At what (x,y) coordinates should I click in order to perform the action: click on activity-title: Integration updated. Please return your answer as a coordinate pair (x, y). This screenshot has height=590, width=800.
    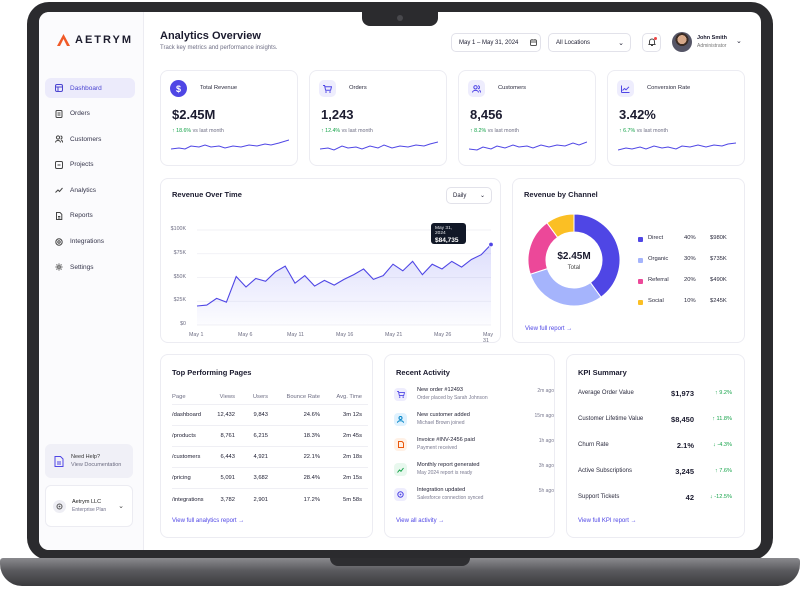
    Looking at the image, I should click on (441, 490).